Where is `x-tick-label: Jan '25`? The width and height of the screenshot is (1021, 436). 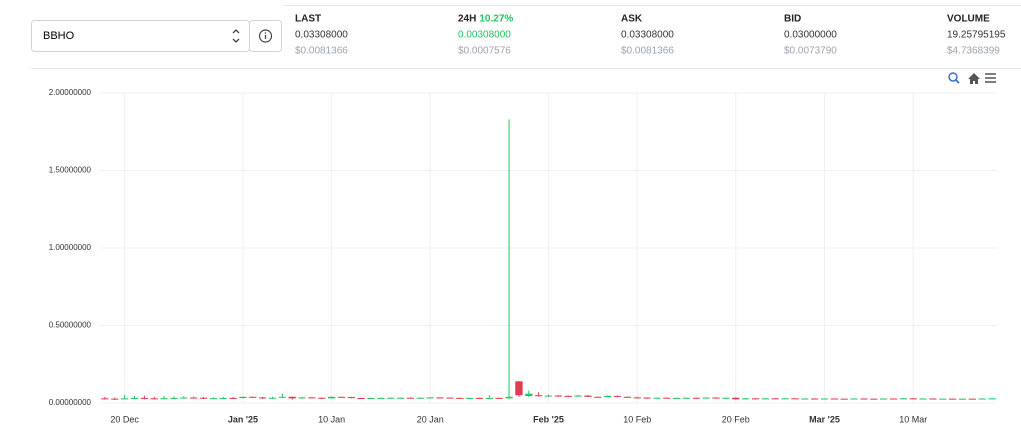
x-tick-label: Jan '25 is located at coordinates (243, 419).